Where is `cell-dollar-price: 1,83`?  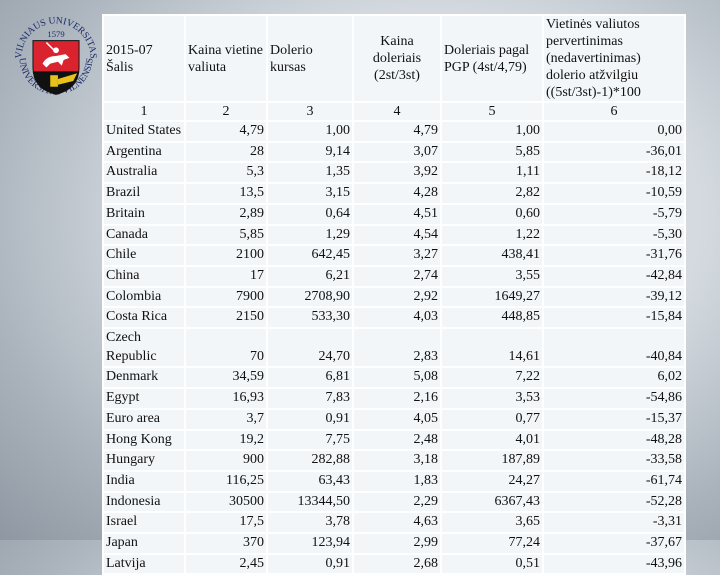
cell-dollar-price: 1,83 is located at coordinates (397, 481).